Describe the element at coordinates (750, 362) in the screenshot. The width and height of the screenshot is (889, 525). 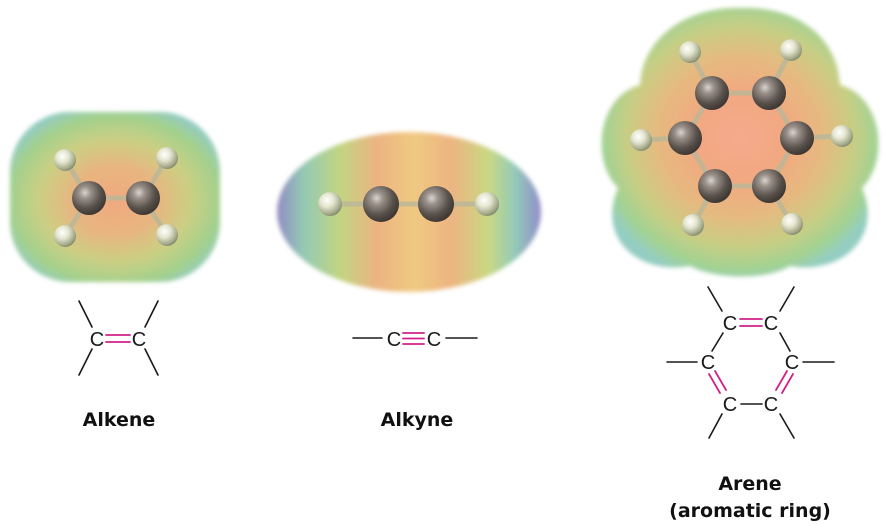
I see `arene-structural-formula: C C C C C C` at that location.